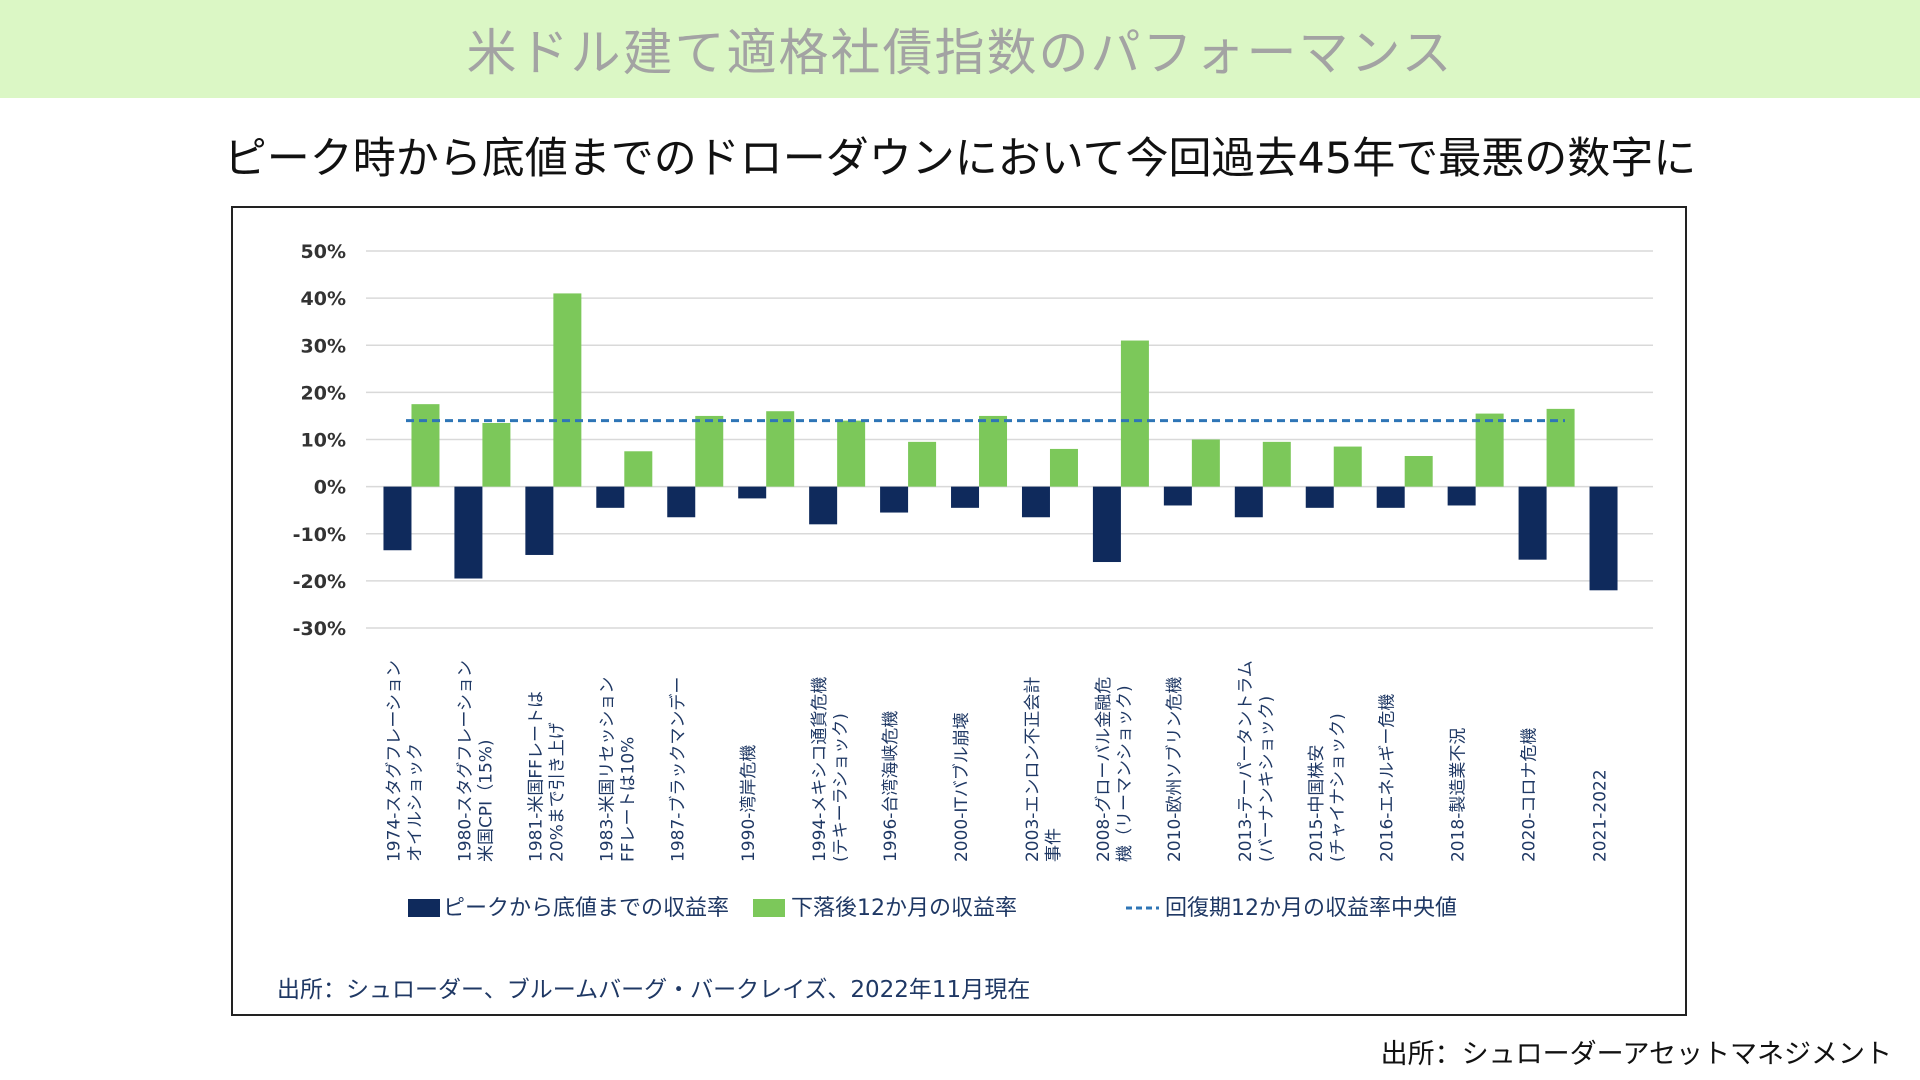  What do you see at coordinates (586, 908) in the screenshot?
I see `legend-label-drawdown: ピークから底値までの収益率` at bounding box center [586, 908].